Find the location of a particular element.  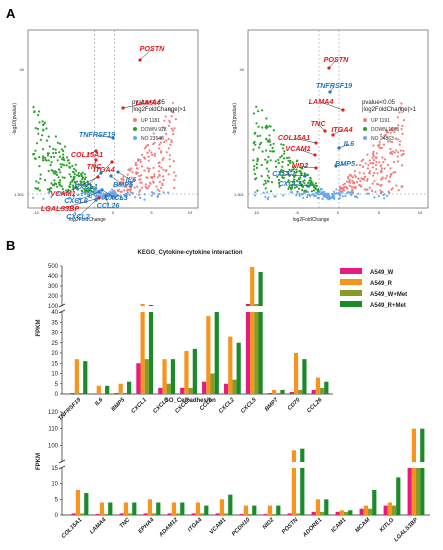

bar-upper-POSTN-A549_R is located at coordinates (293, 456).